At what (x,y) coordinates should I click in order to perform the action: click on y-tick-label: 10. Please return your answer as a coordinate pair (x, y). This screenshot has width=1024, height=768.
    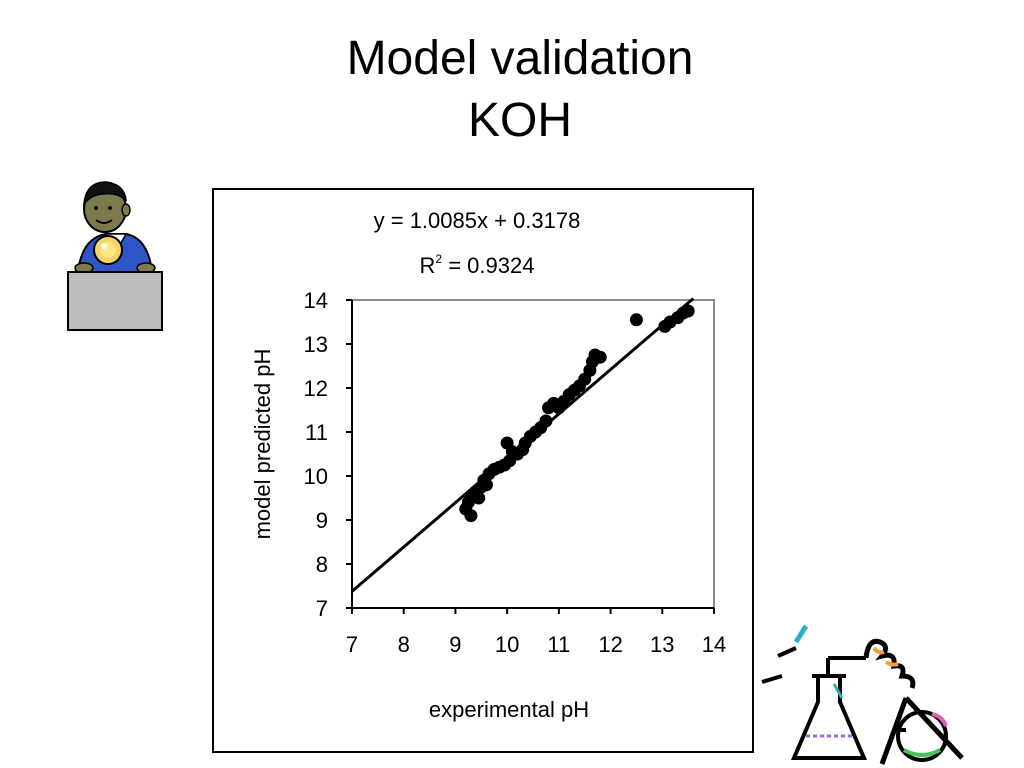
    Looking at the image, I should click on (316, 476).